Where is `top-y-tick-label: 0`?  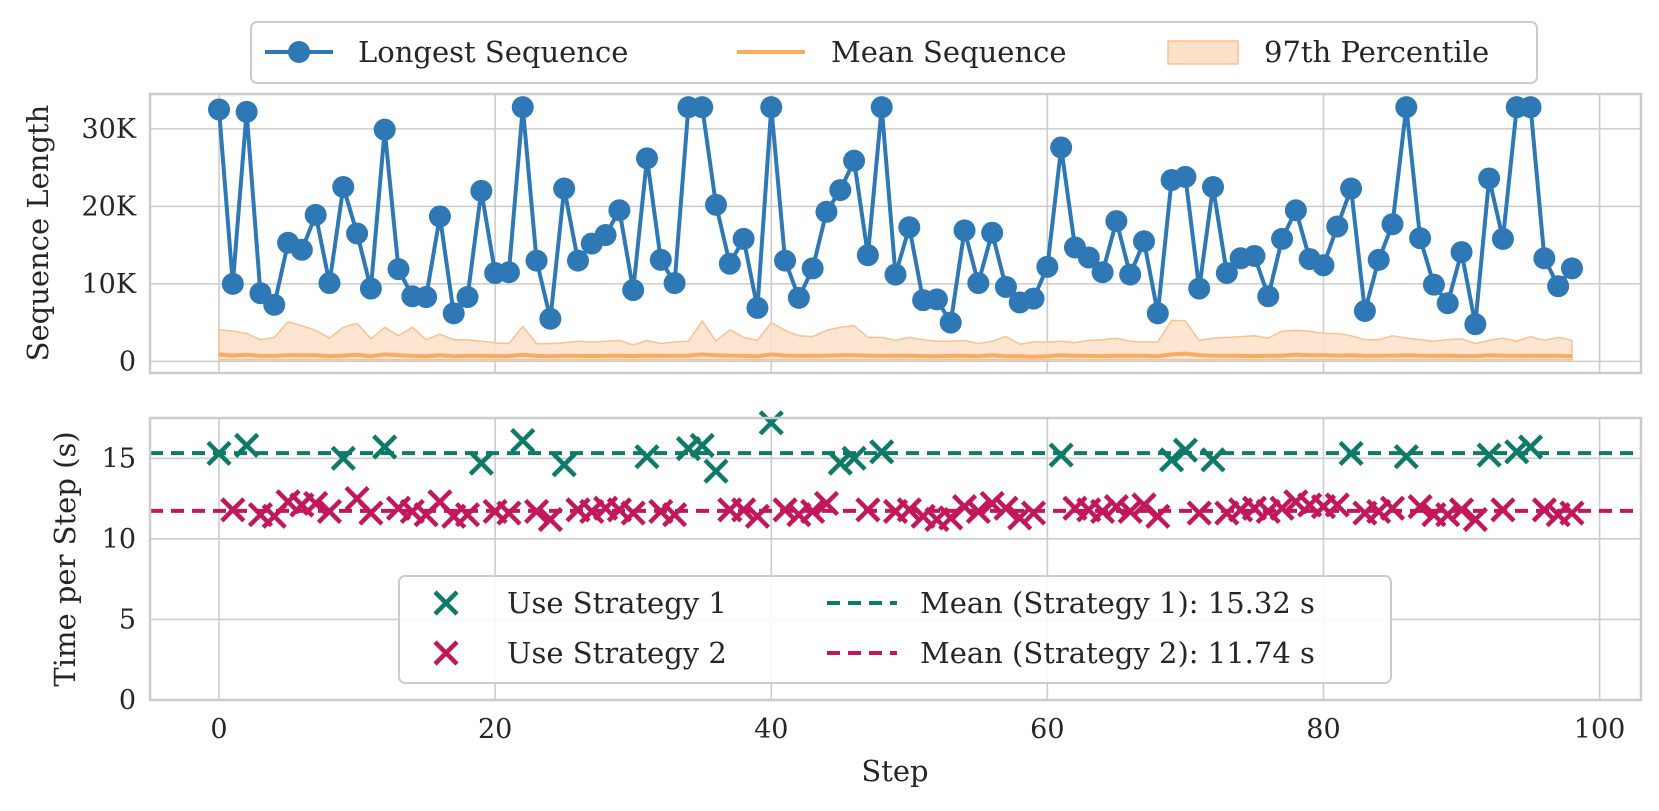 top-y-tick-label: 0 is located at coordinates (127, 361).